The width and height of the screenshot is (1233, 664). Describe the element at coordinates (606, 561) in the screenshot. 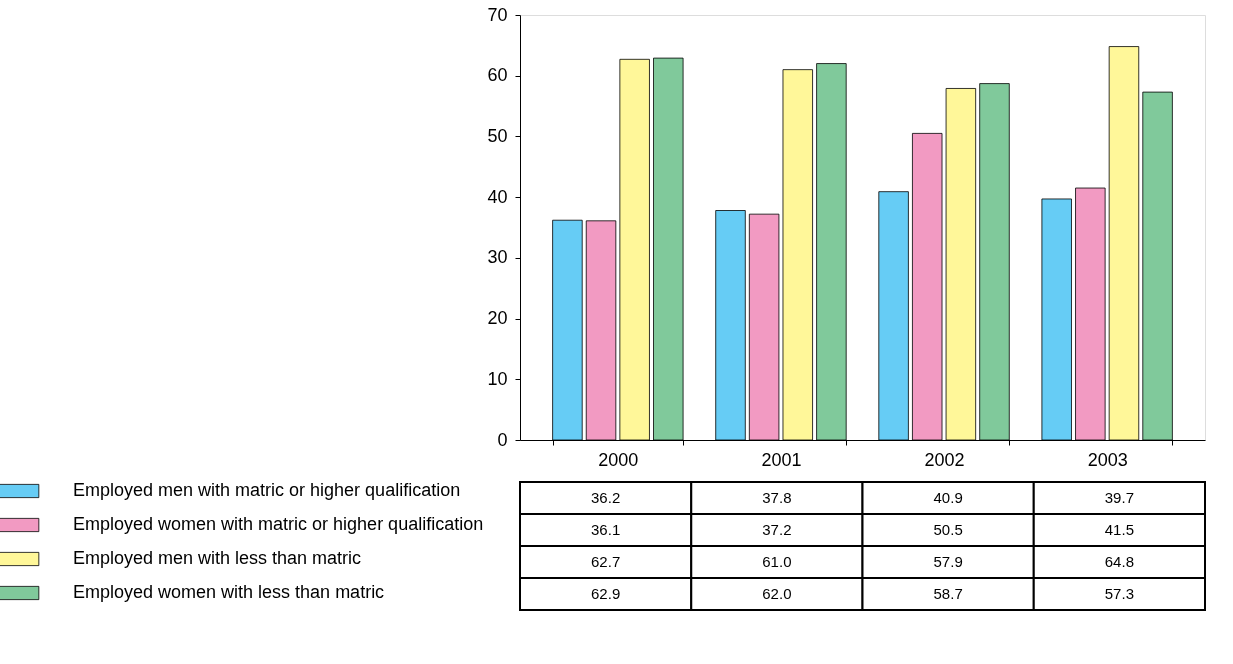

I see `data-label: 62.7` at that location.